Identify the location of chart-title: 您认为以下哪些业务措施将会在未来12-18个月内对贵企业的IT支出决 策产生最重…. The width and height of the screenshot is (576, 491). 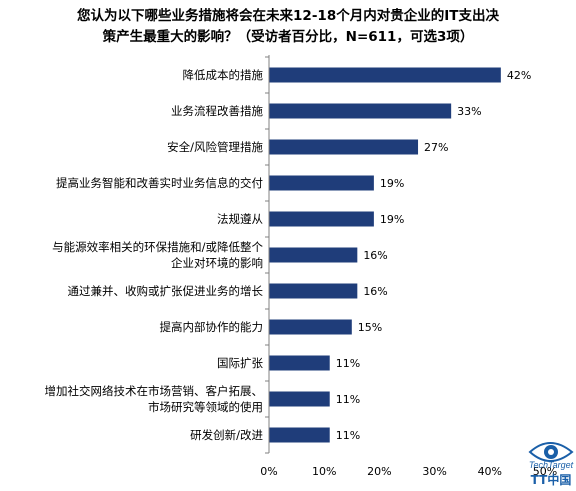
(288, 27).